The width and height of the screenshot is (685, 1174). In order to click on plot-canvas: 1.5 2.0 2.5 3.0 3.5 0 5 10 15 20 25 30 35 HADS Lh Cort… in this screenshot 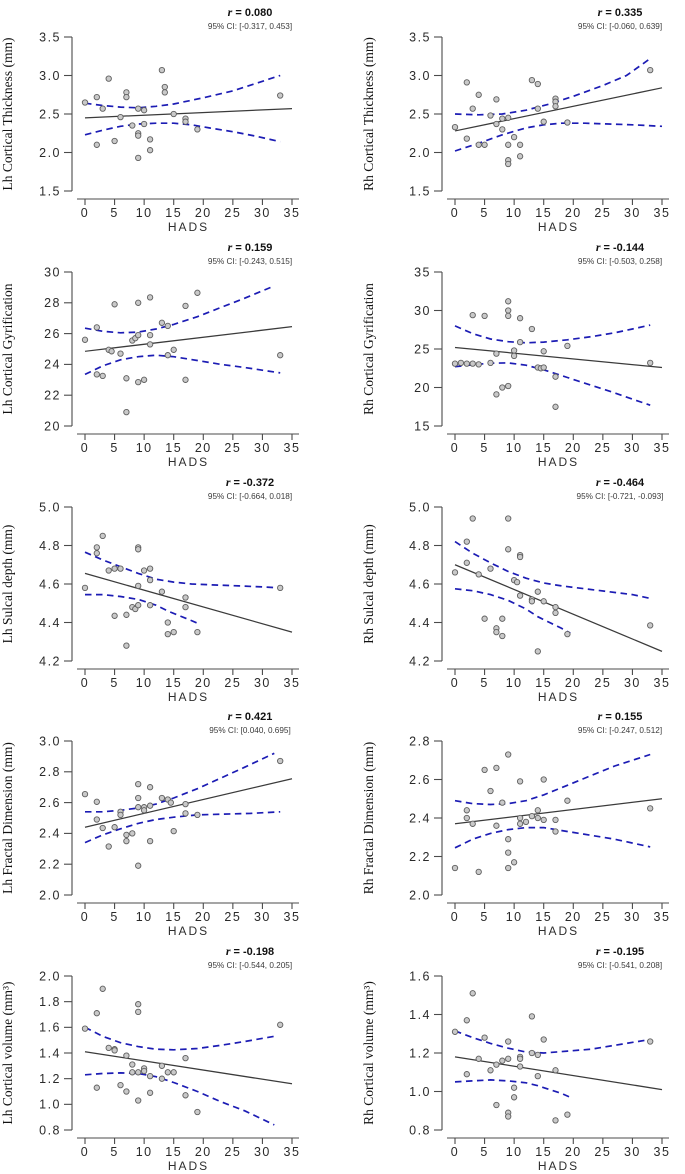, I will do `click(149, 119)`.